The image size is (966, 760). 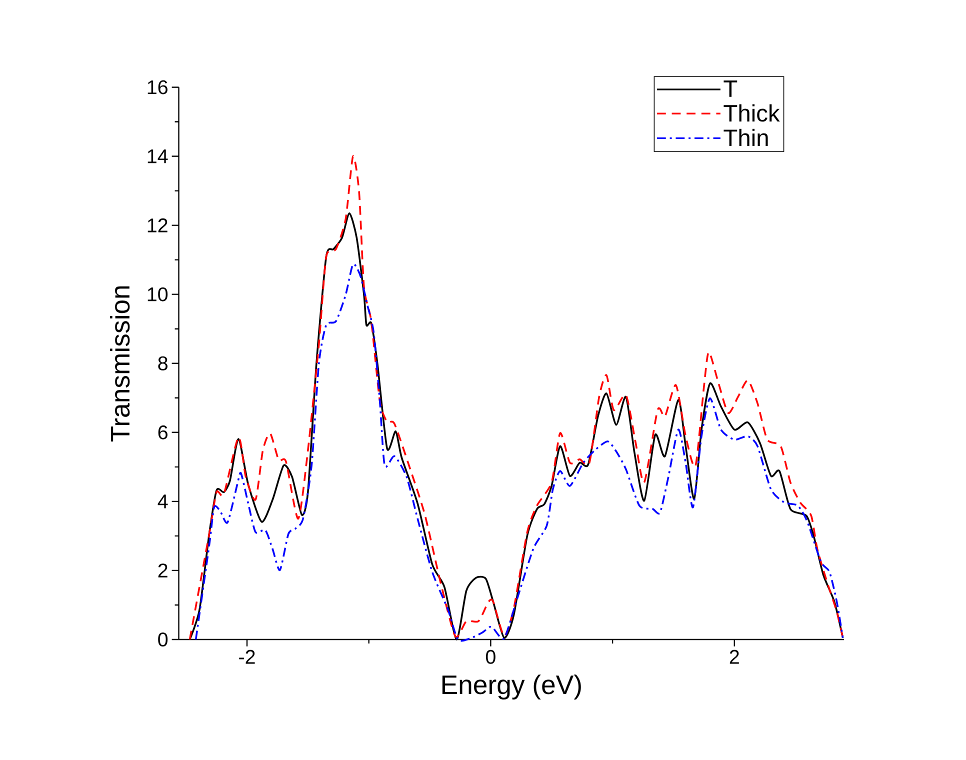 What do you see at coordinates (511, 687) in the screenshot?
I see `x-axis-title: Energy (eV)` at bounding box center [511, 687].